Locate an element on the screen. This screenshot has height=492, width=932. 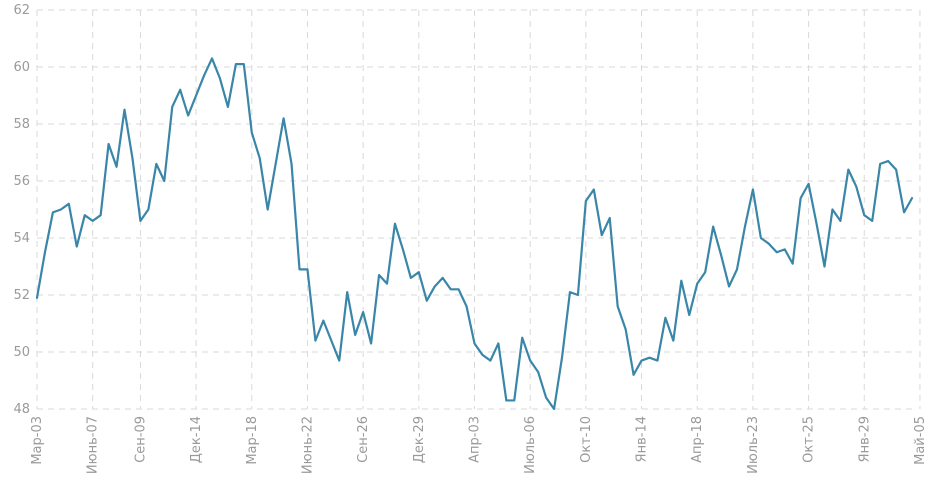
x-tick-label: Июнь-07 is located at coordinates (93, 445).